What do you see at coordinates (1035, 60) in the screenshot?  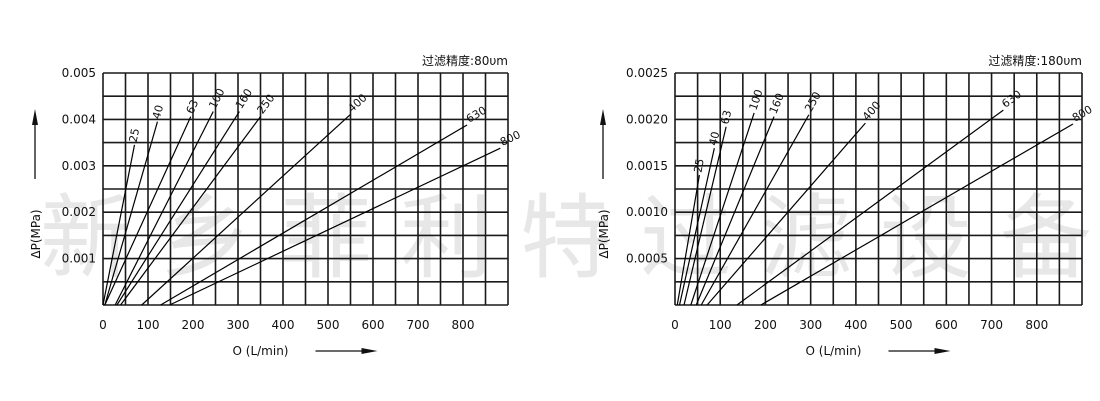 I see `chart-title: 过滤精度:180υm` at bounding box center [1035, 60].